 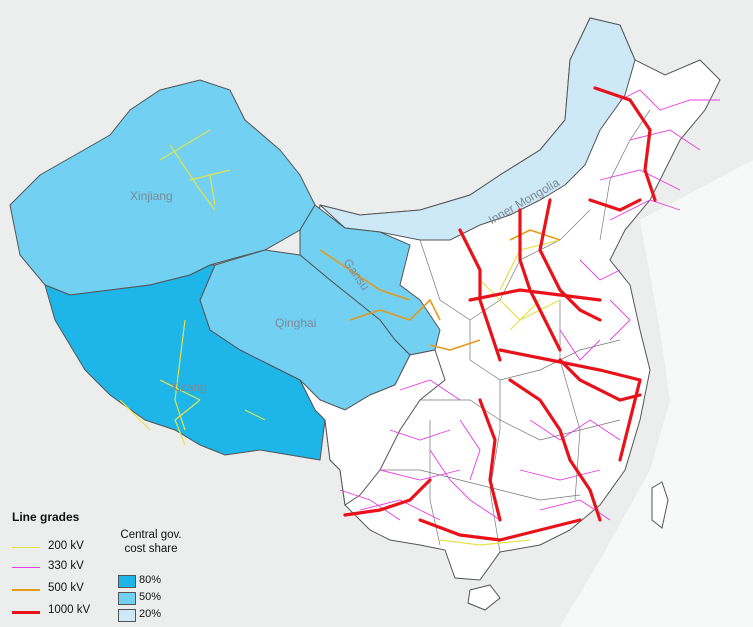 What do you see at coordinates (151, 196) in the screenshot?
I see `label-xinjiang: Xinjiang` at bounding box center [151, 196].